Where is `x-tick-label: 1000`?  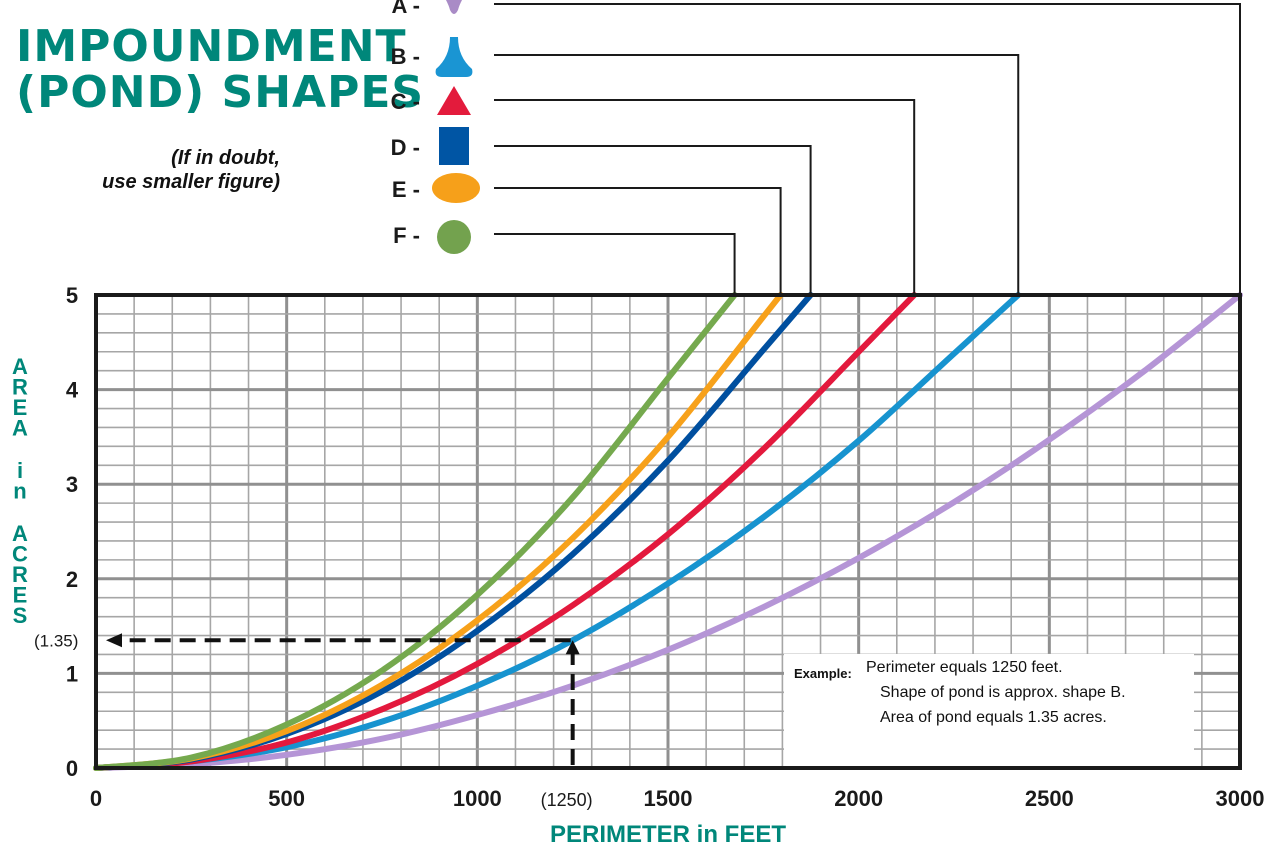 x-tick-label: 1000 is located at coordinates (477, 798).